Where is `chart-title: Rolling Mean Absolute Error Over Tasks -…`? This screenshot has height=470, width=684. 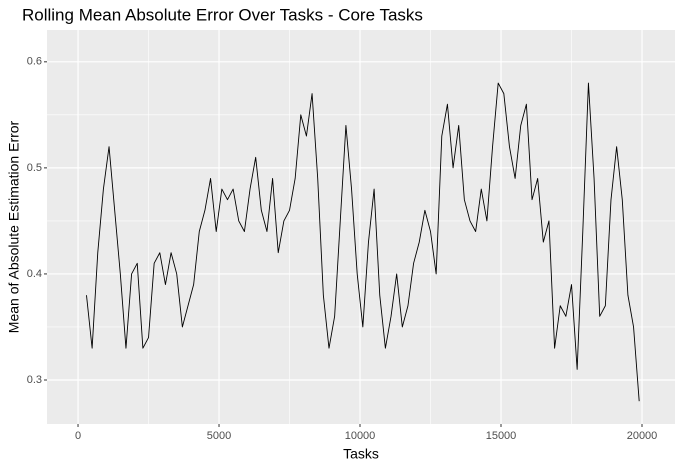
chart-title: Rolling Mean Absolute Error Over Tasks -… is located at coordinates (222, 14).